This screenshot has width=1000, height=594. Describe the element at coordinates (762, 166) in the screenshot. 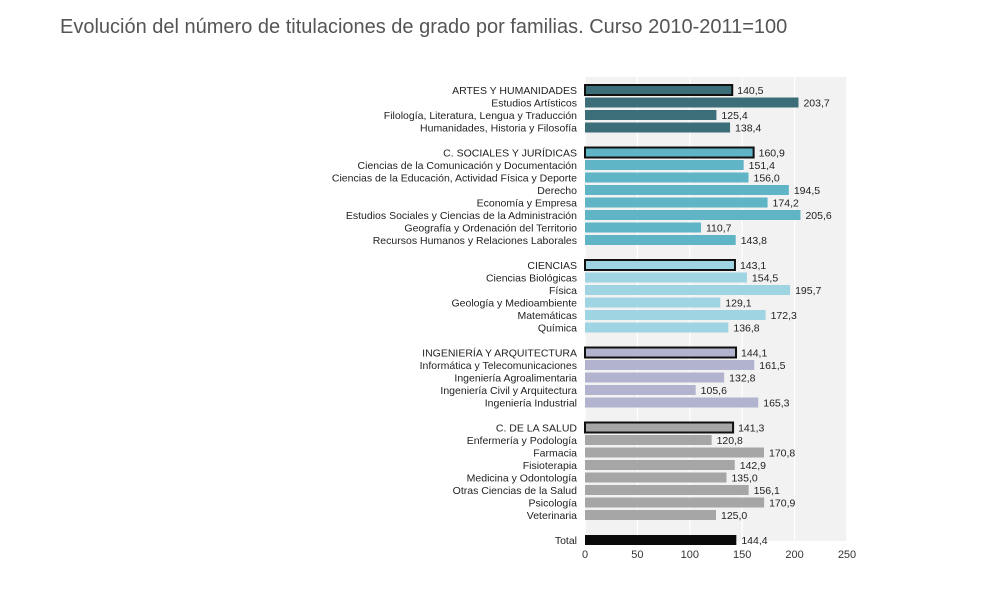

I see `data-label: 151,4` at that location.